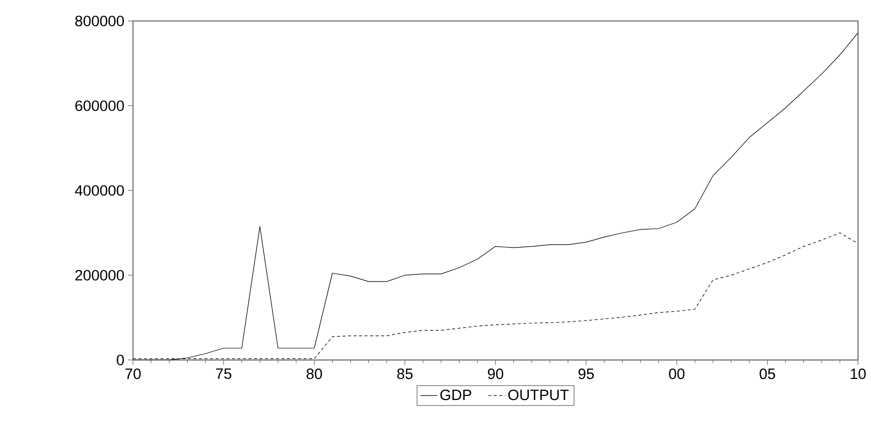 The width and height of the screenshot is (871, 436). What do you see at coordinates (224, 373) in the screenshot?
I see `x-tick-label: 75` at bounding box center [224, 373].